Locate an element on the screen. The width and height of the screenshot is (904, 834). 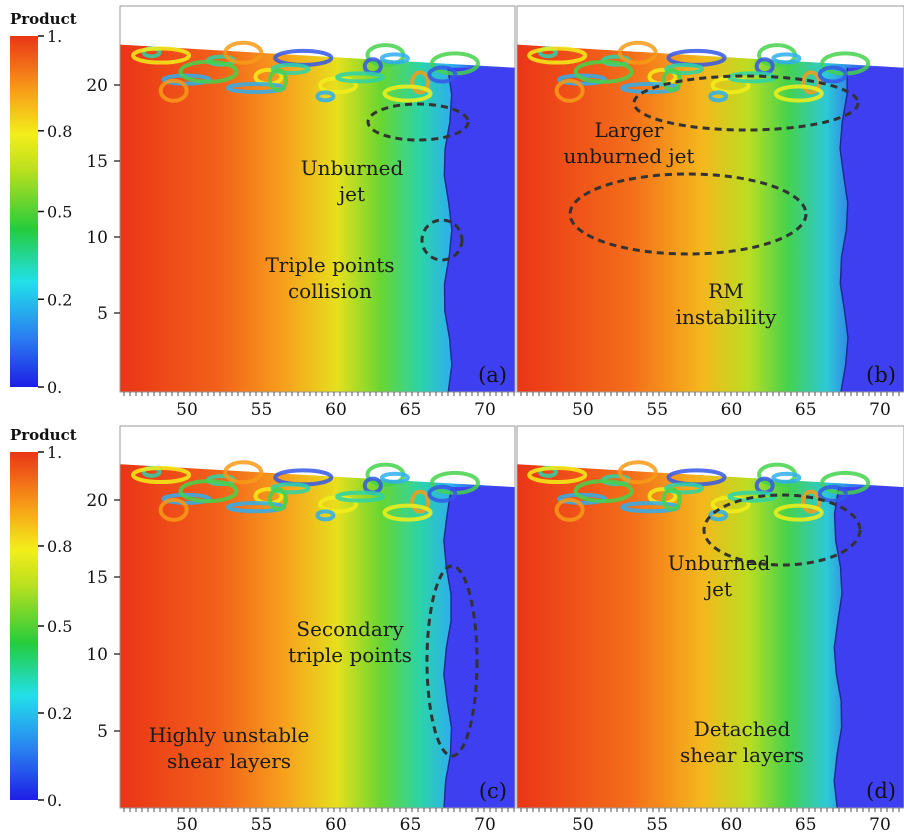
annotation-text: instability is located at coordinates (727, 317).